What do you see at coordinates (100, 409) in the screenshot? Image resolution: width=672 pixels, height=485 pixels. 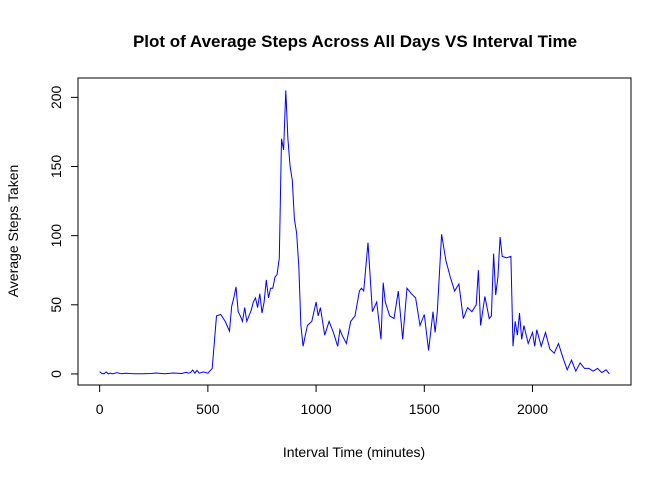 I see `x-tick-label: 0` at bounding box center [100, 409].